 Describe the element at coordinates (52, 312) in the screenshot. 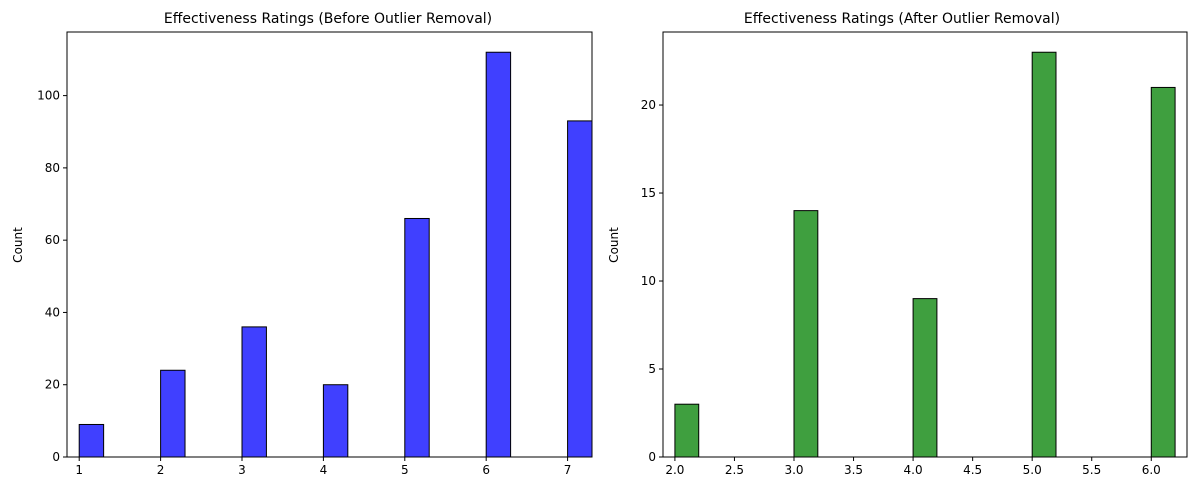

I see `y-tick-label: 40` at that location.